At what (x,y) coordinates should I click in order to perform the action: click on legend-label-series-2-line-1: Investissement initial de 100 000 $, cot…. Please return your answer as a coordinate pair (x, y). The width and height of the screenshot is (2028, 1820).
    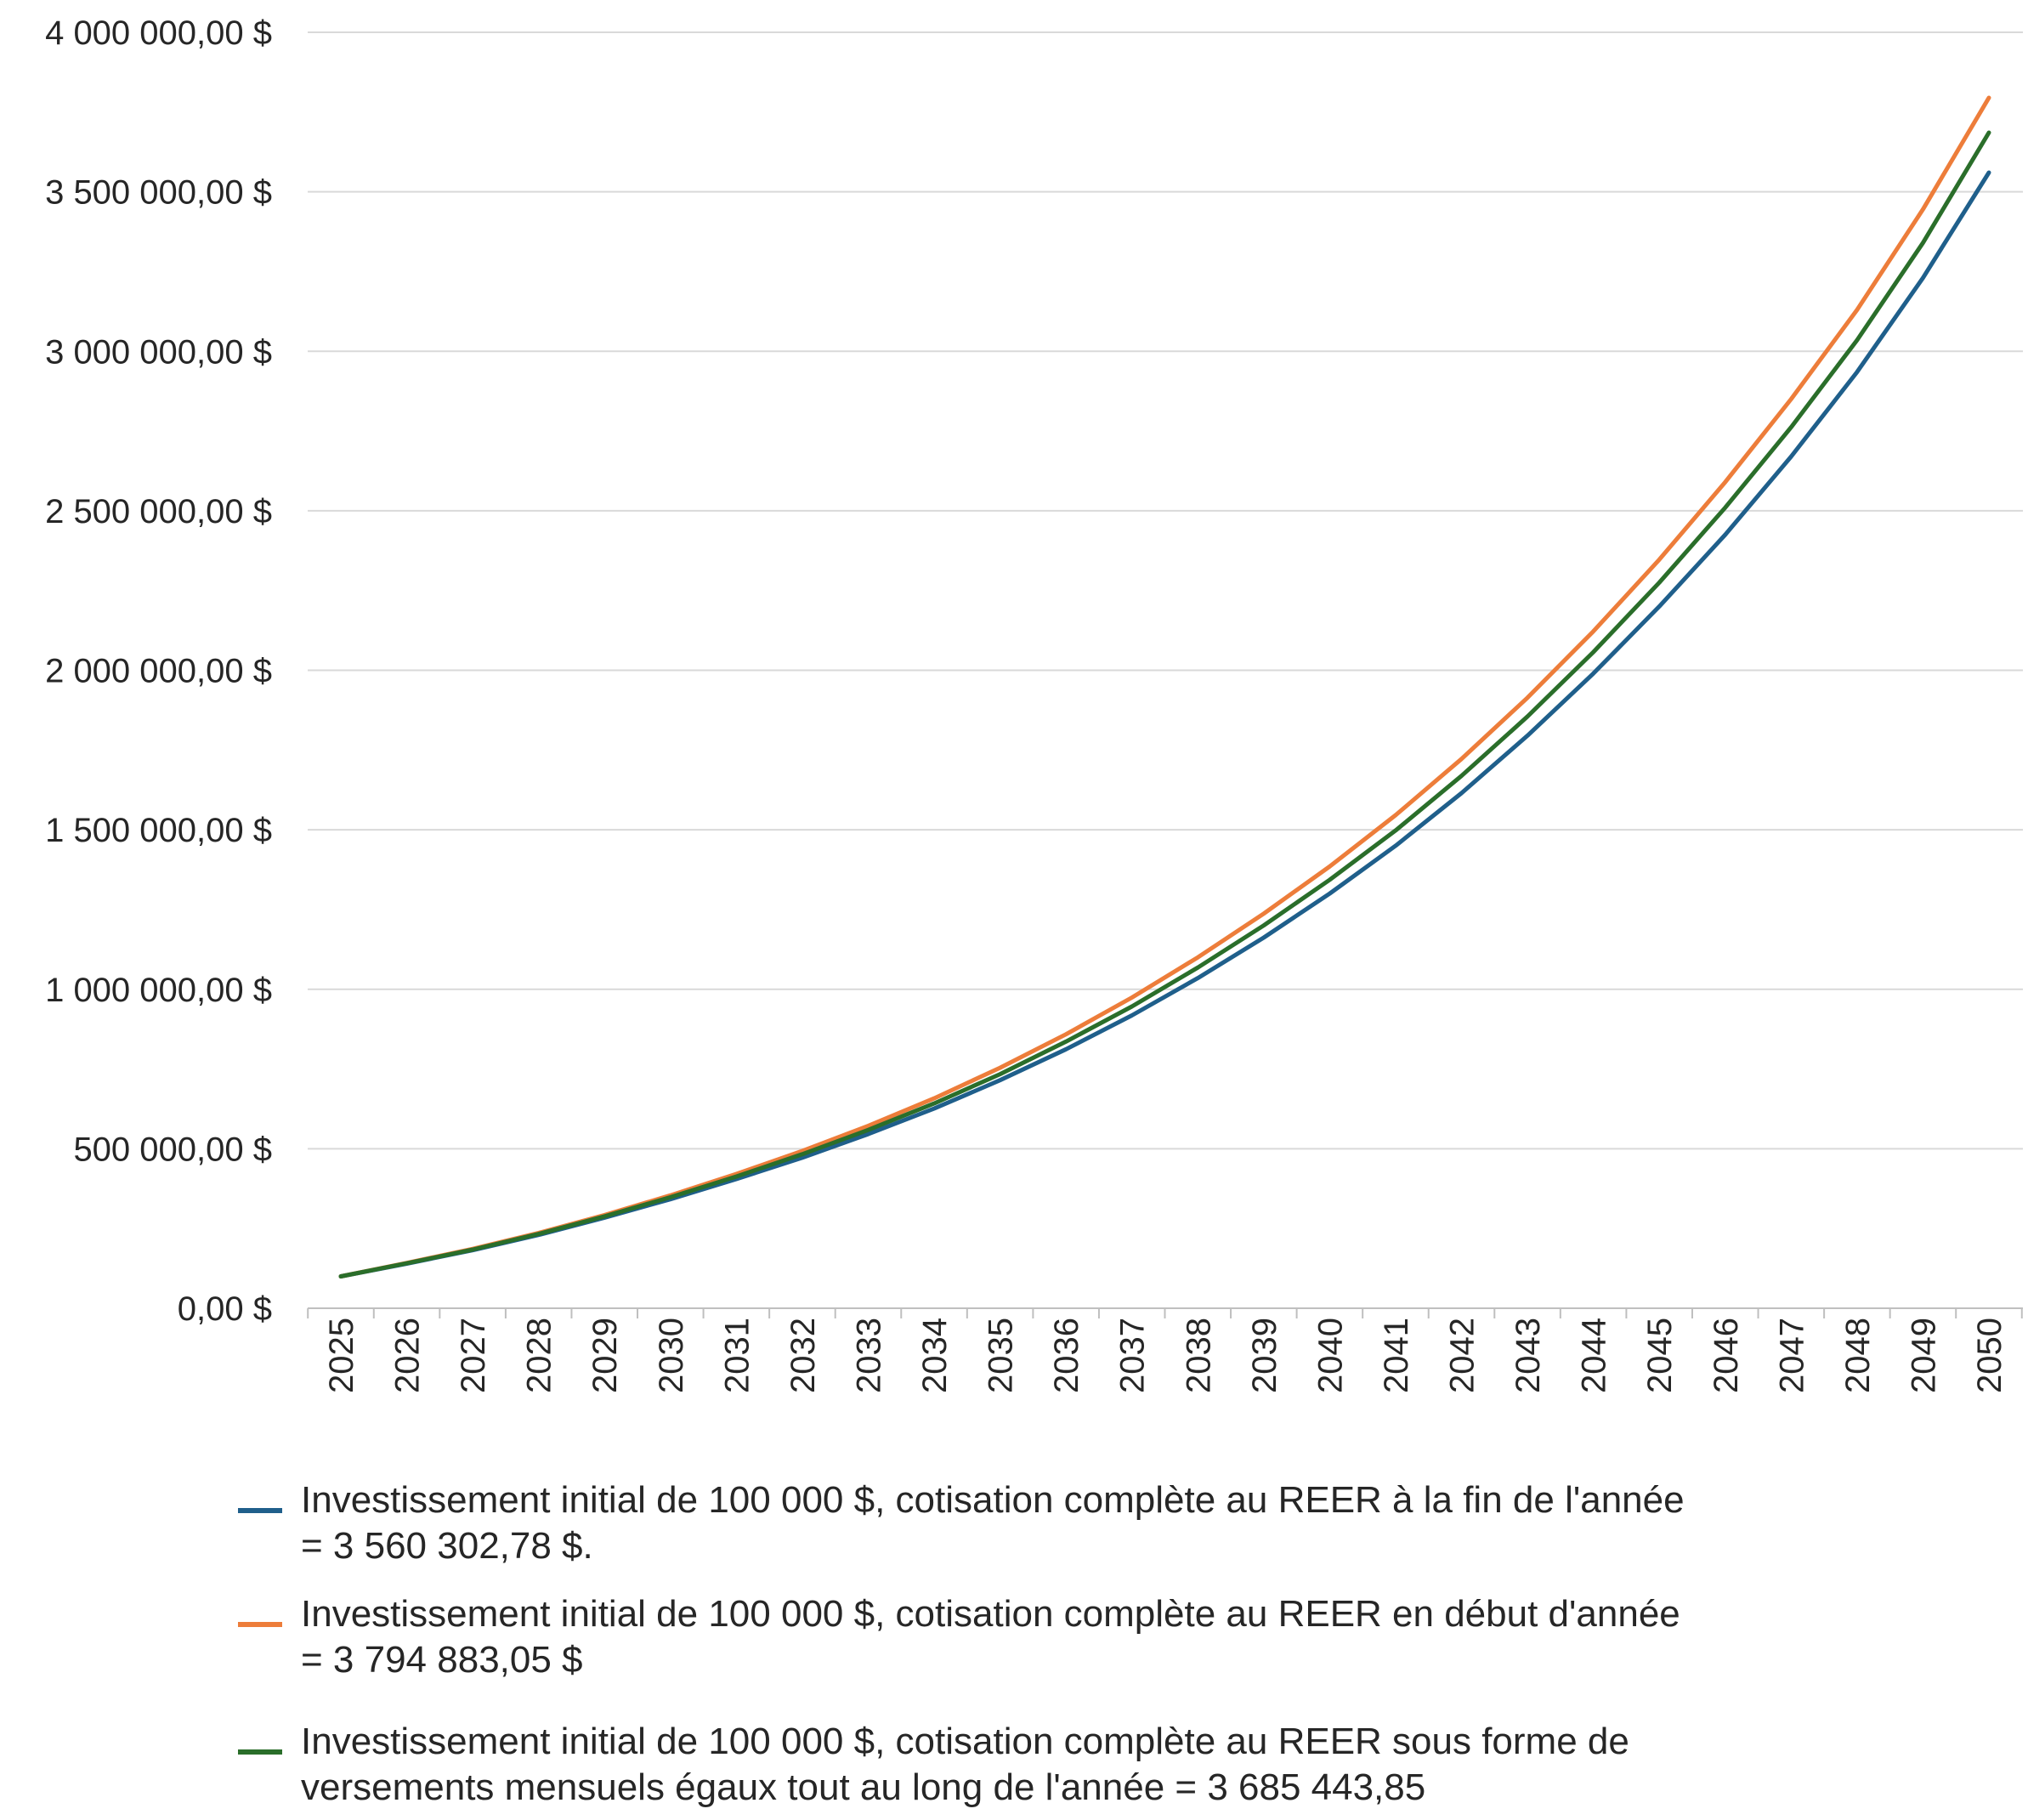
    Looking at the image, I should click on (990, 1614).